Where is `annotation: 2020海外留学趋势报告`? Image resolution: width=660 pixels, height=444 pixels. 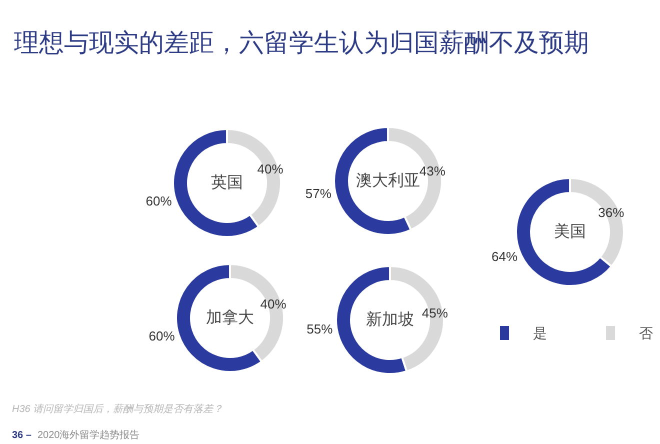 annotation: 2020海外留学趋势报告 is located at coordinates (88, 435).